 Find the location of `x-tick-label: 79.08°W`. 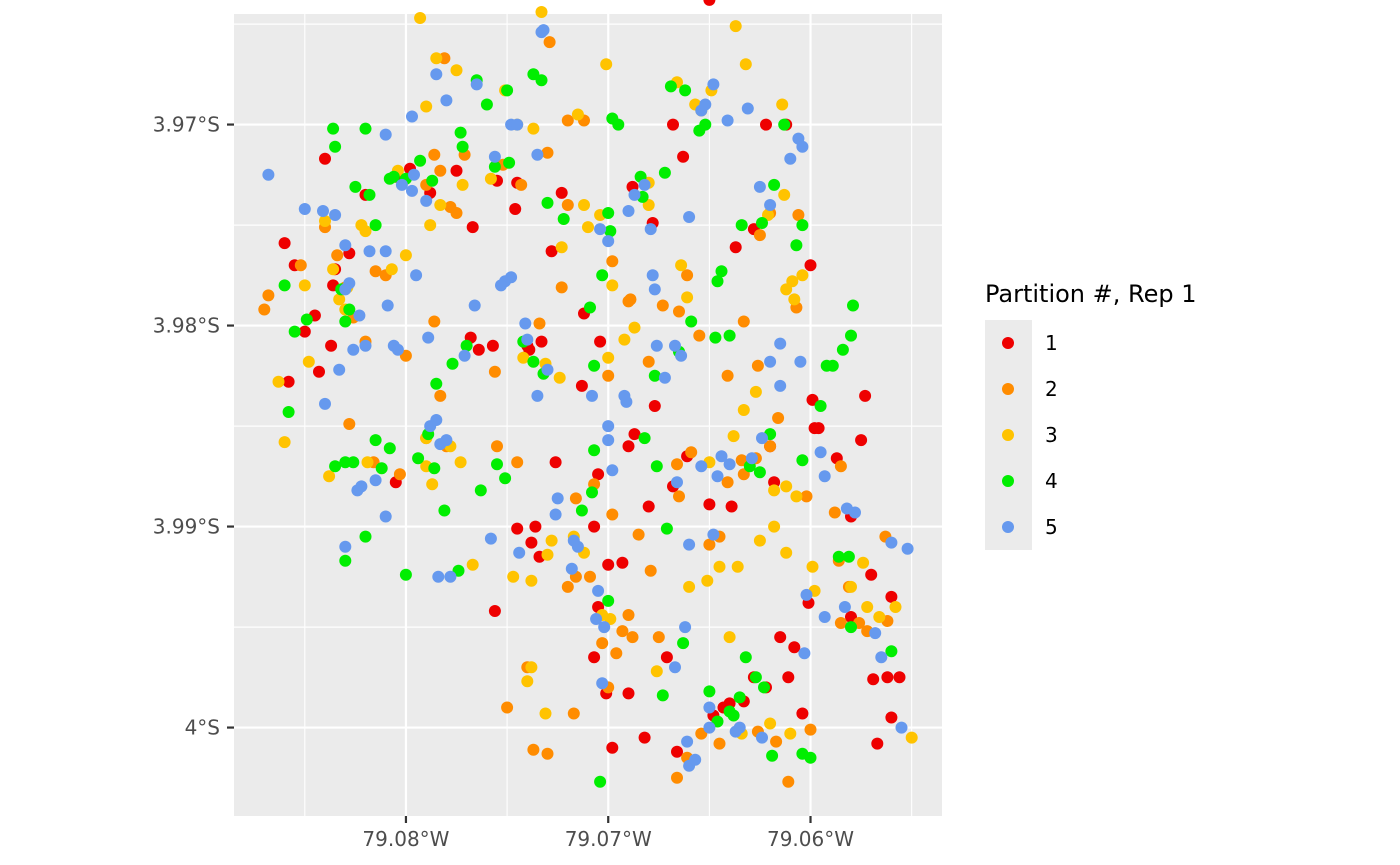

x-tick-label: 79.08°W is located at coordinates (405, 839).